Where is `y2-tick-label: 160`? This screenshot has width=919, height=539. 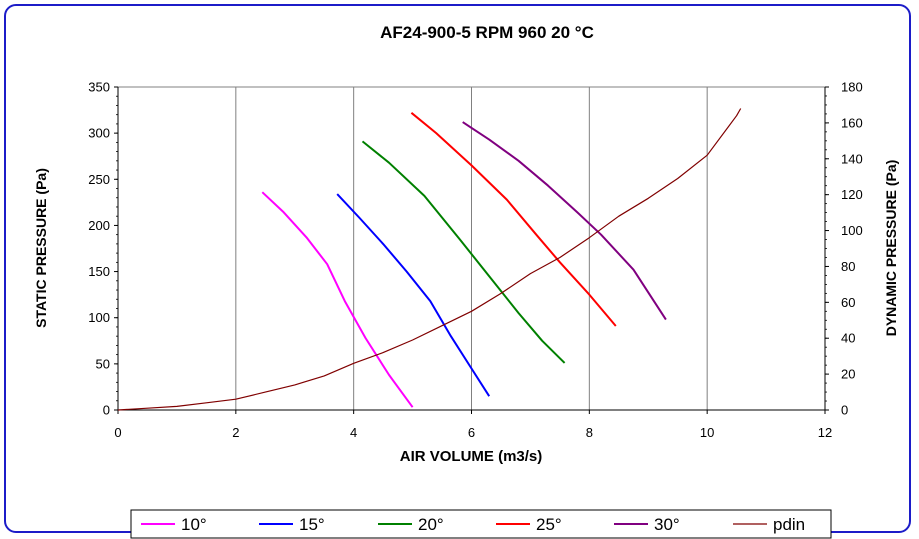
y2-tick-label: 160 is located at coordinates (852, 122).